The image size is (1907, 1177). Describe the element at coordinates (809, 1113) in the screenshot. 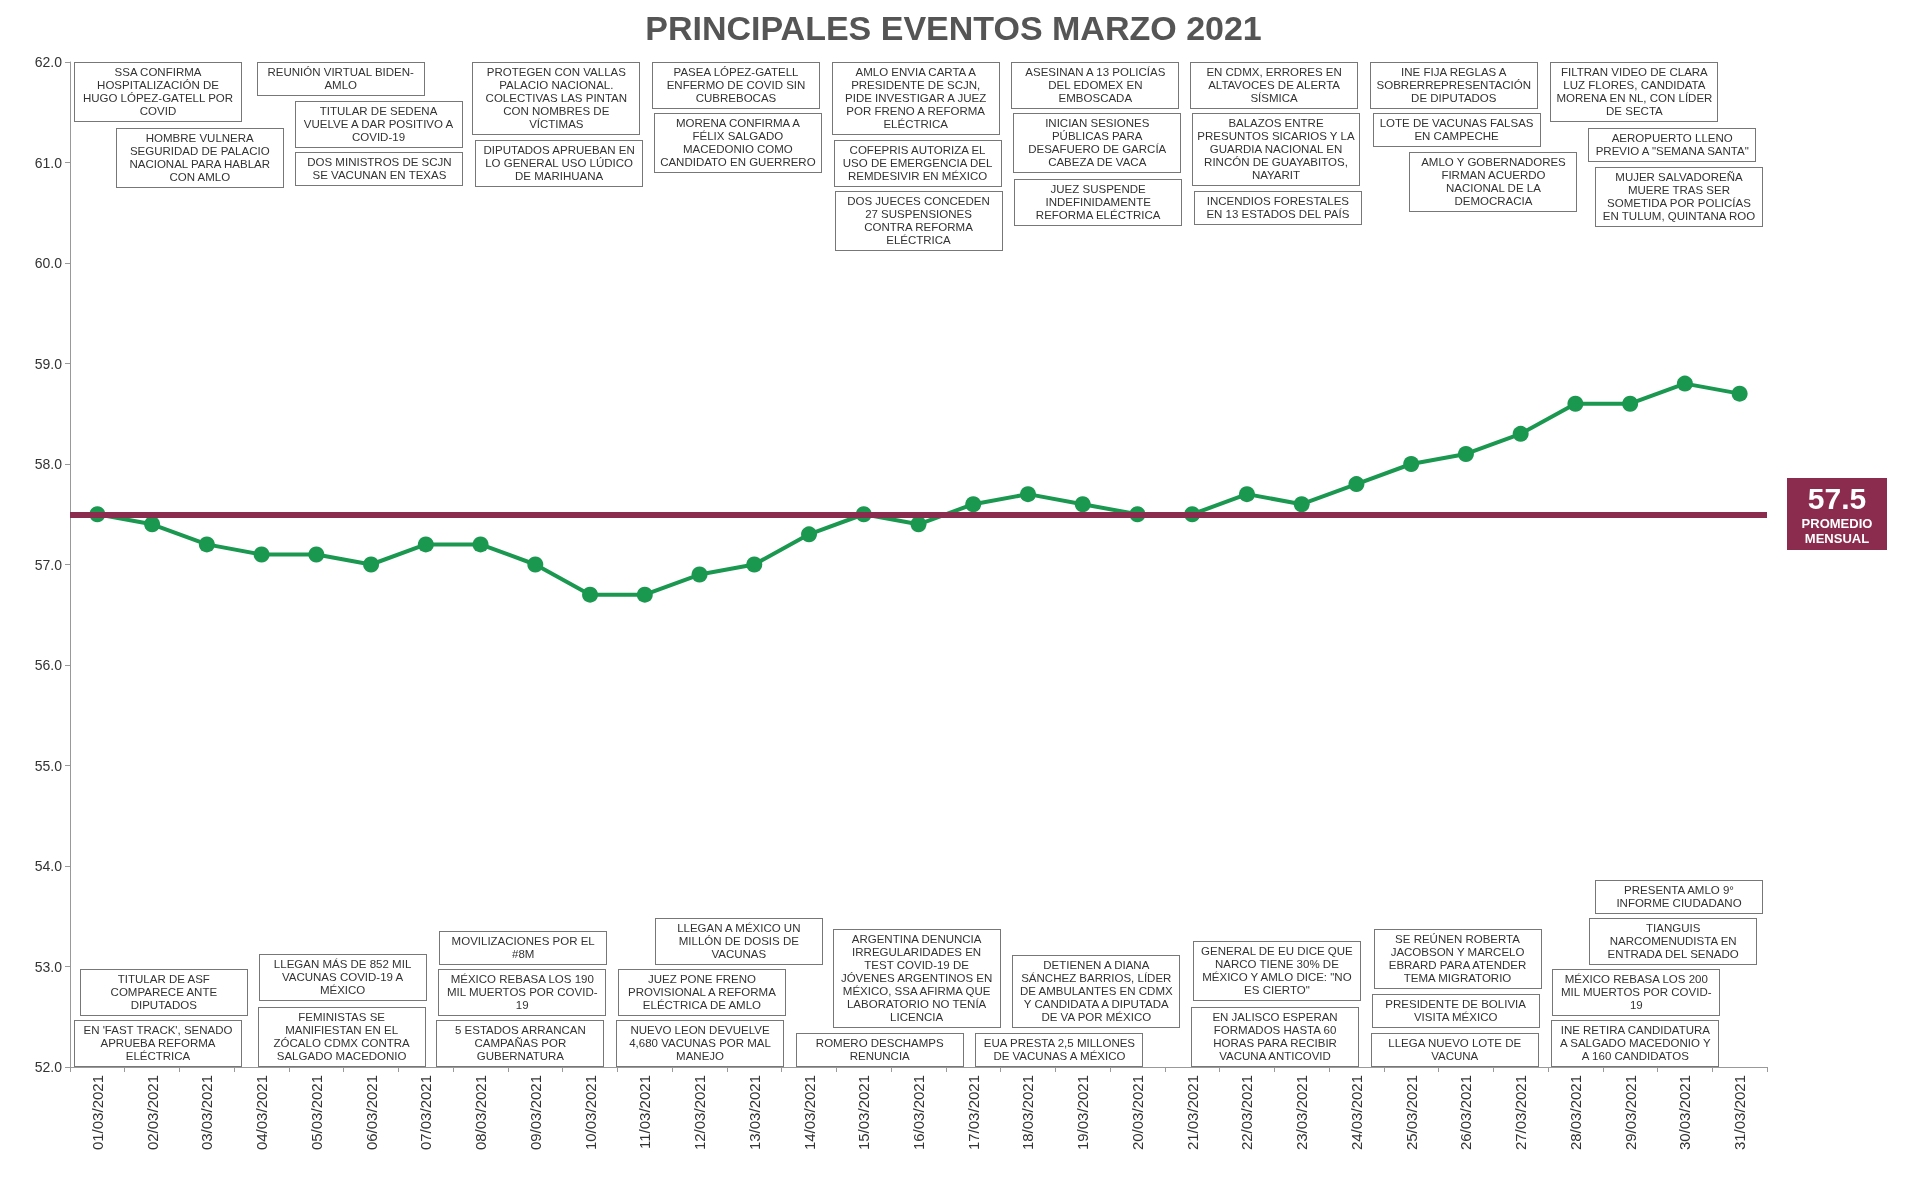

I see `x-tick-label: 14/03/2021` at that location.